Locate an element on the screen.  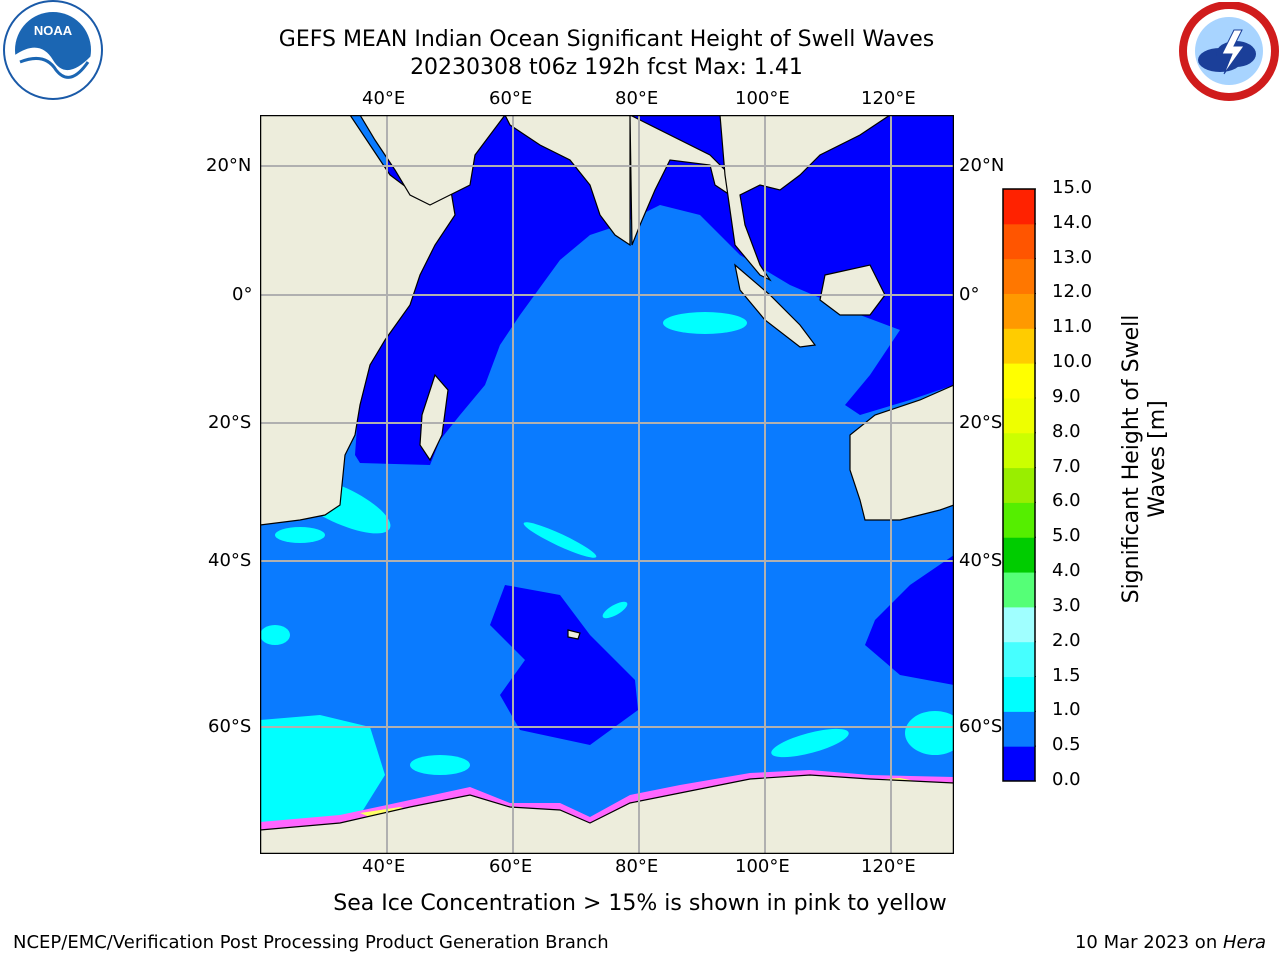
colorbar-tick-label: 5.0 is located at coordinates (1066, 536).